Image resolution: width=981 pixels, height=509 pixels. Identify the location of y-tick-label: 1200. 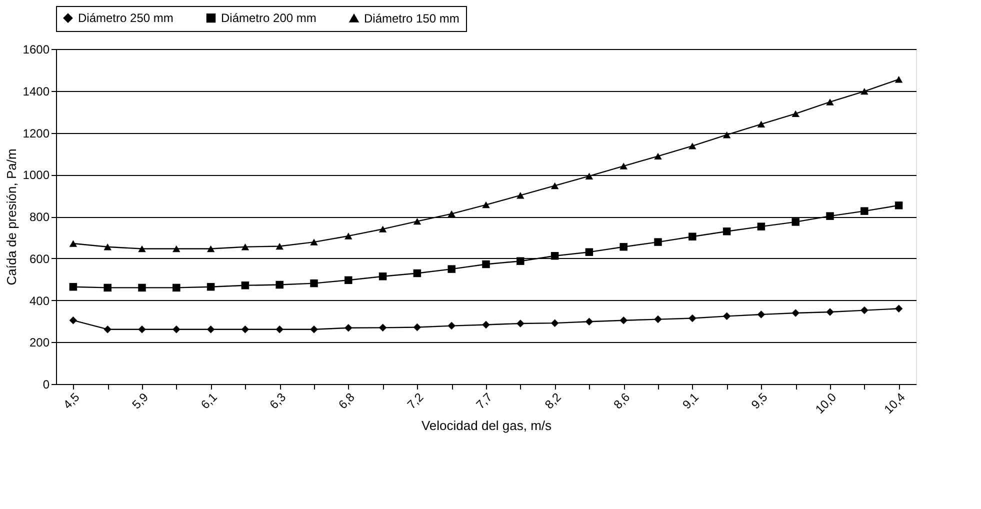
(36, 133).